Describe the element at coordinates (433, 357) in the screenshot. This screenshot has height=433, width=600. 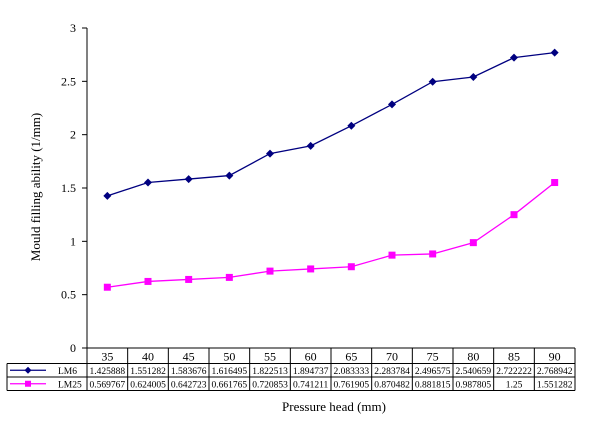
I see `x-tick-label: 75` at that location.